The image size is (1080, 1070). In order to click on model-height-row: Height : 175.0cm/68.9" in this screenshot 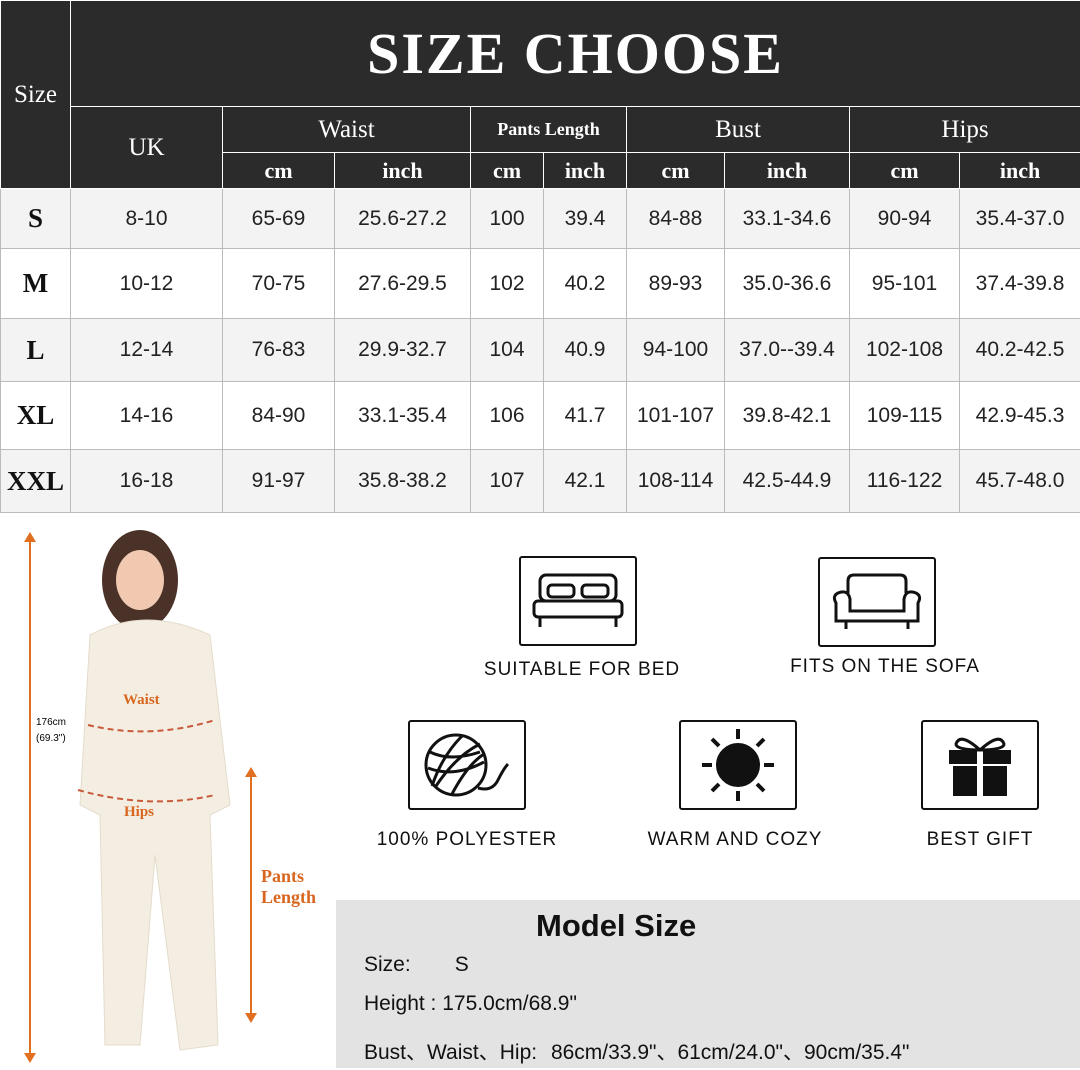, I will do `click(470, 1004)`.